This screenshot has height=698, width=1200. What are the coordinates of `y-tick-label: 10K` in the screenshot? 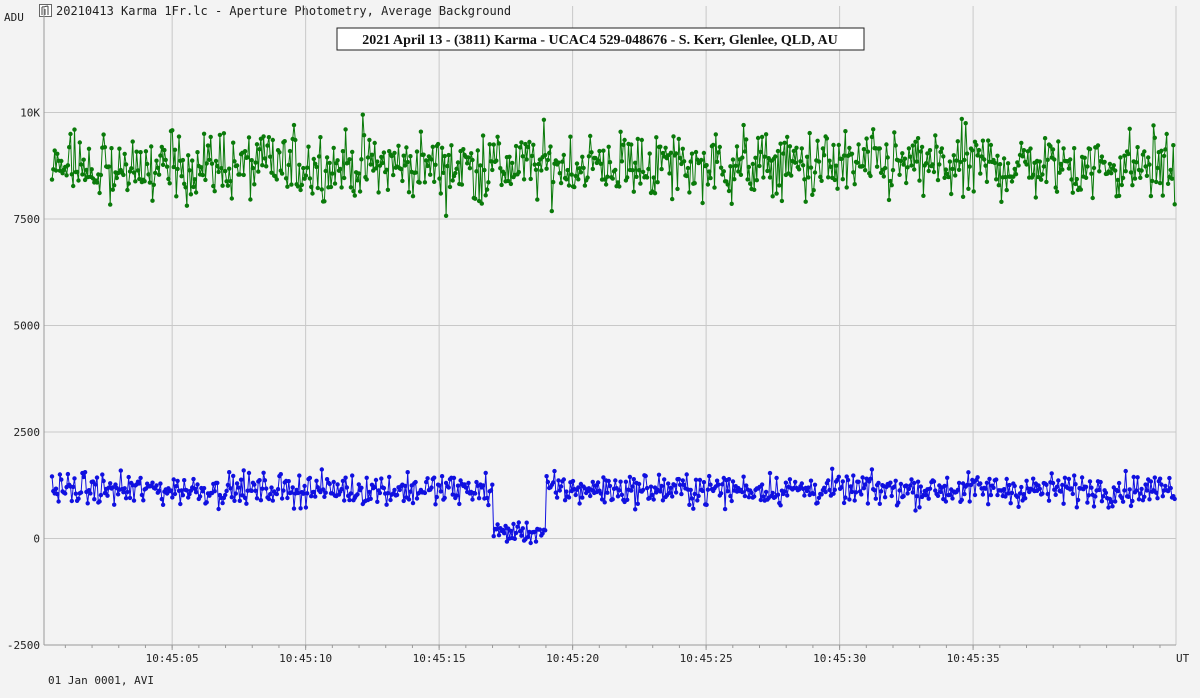 It's located at (30, 113).